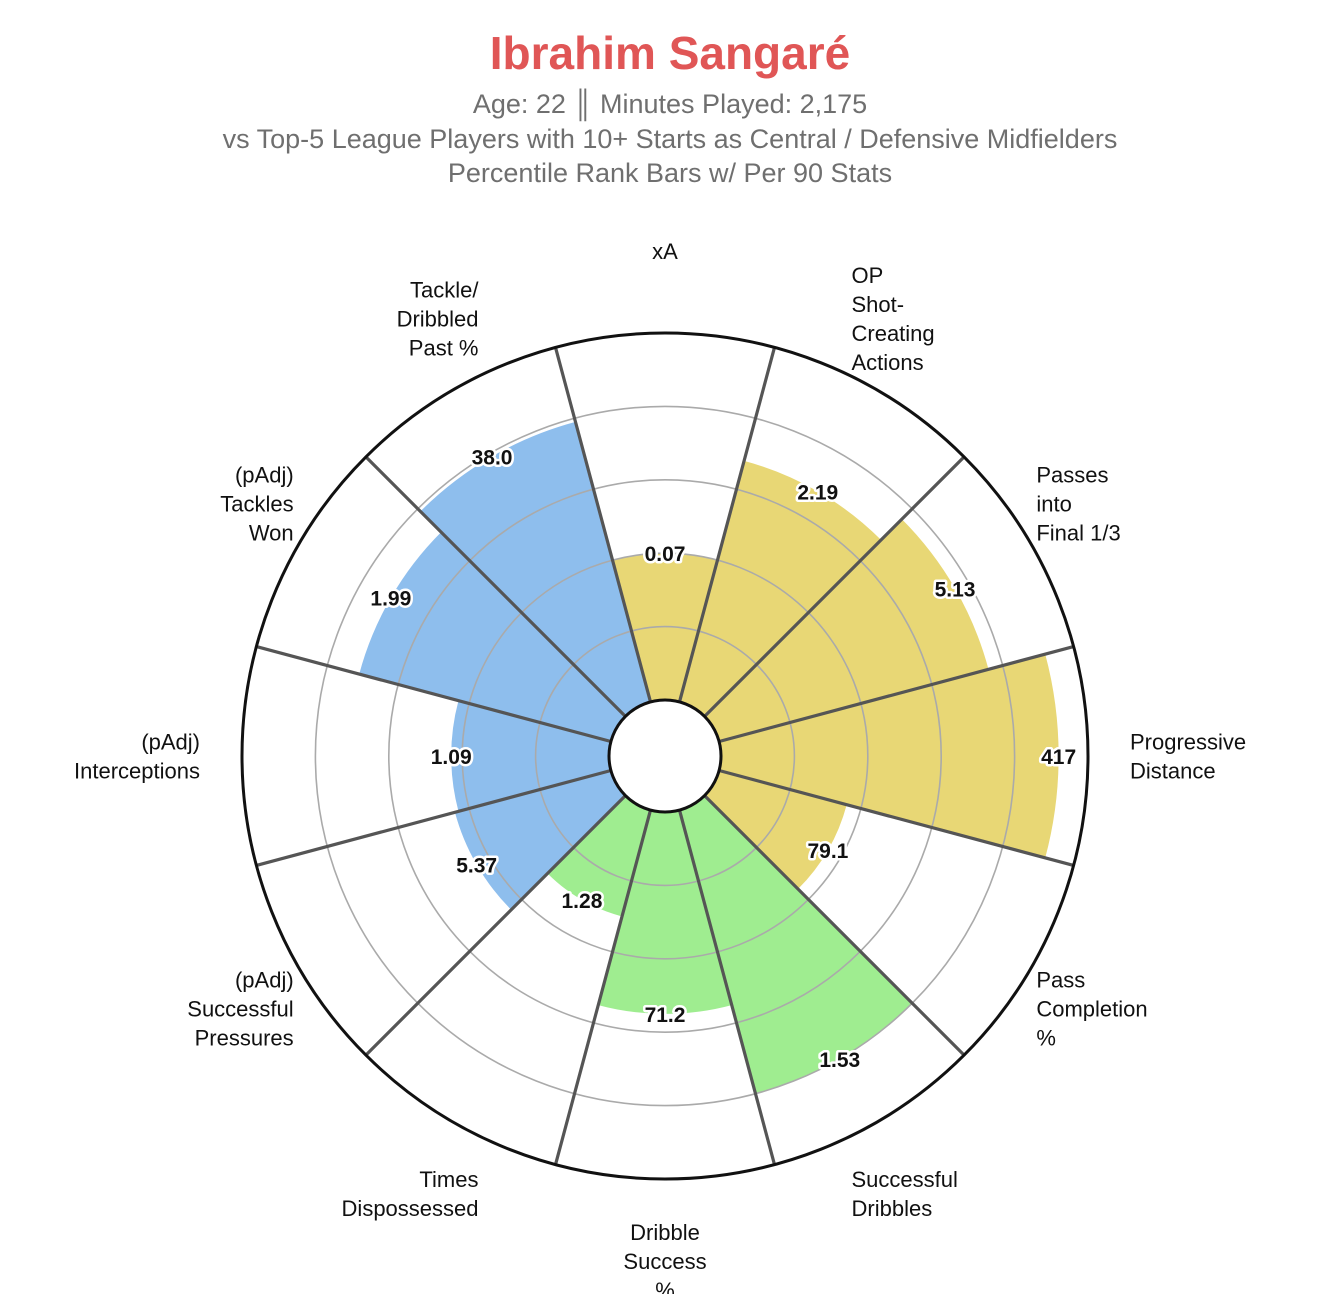 This screenshot has width=1340, height=1294. I want to click on value-label-successful-dribbles: 1.53, so click(839, 1060).